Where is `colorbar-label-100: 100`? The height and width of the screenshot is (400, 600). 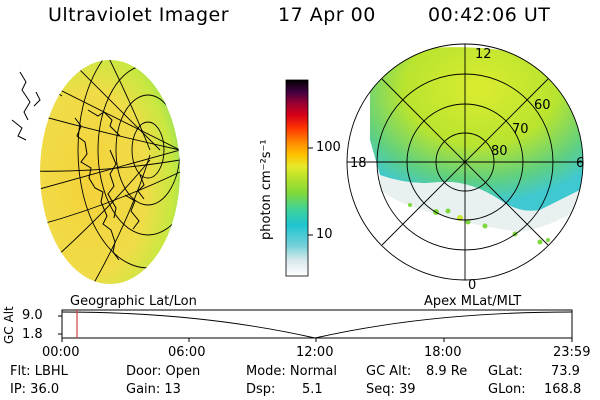
colorbar-label-100: 100 is located at coordinates (328, 147).